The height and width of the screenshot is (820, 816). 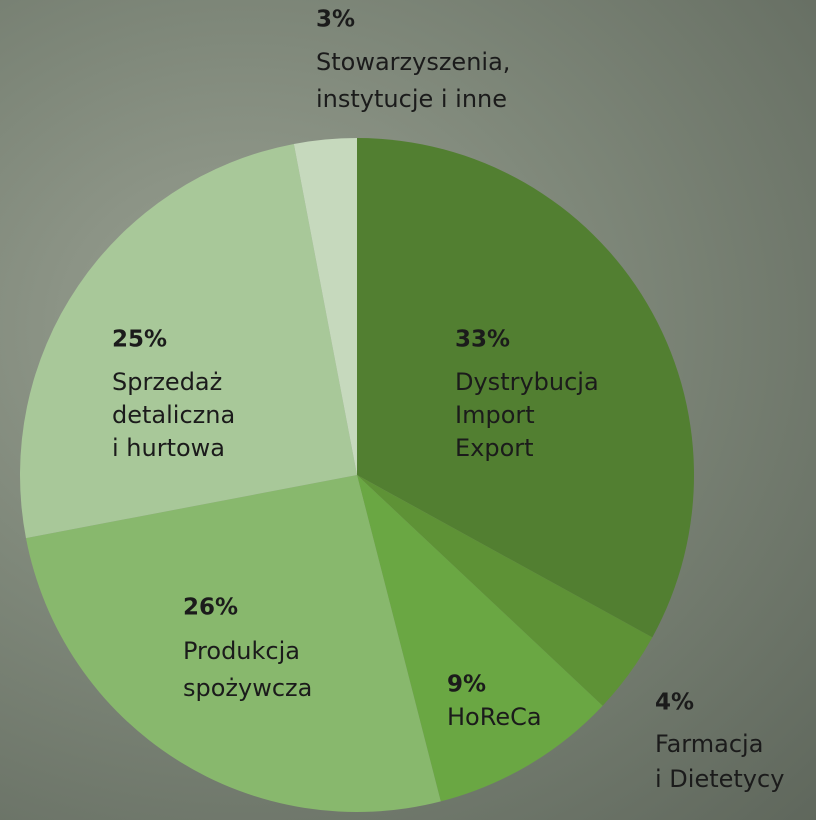 I want to click on value-label: 25%, so click(x=139, y=340).